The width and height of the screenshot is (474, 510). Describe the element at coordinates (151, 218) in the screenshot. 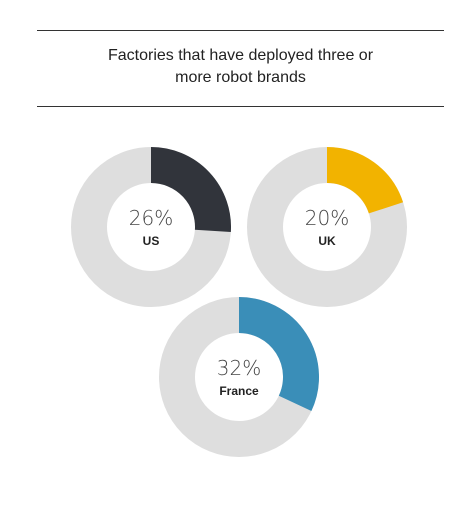

I see `donut-us-percent: 26%` at that location.